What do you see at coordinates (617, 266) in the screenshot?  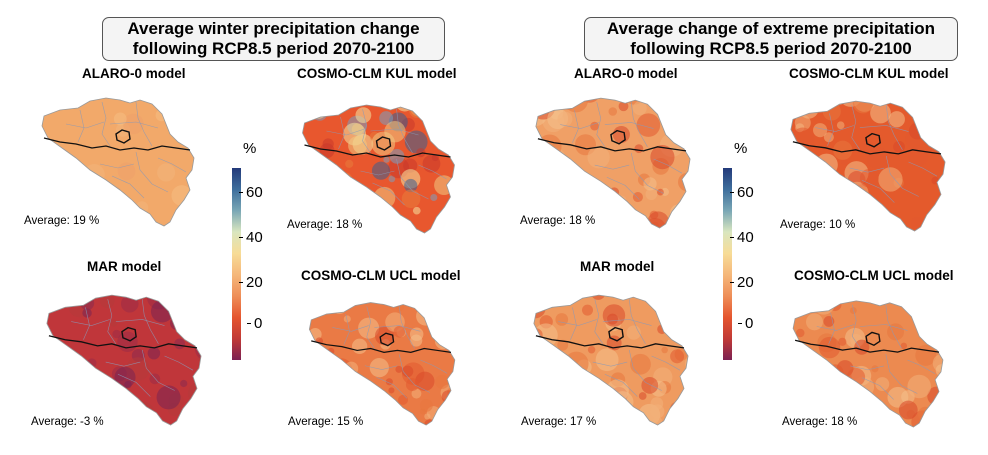 I see `panel-title-extreme-mar: MAR model` at bounding box center [617, 266].